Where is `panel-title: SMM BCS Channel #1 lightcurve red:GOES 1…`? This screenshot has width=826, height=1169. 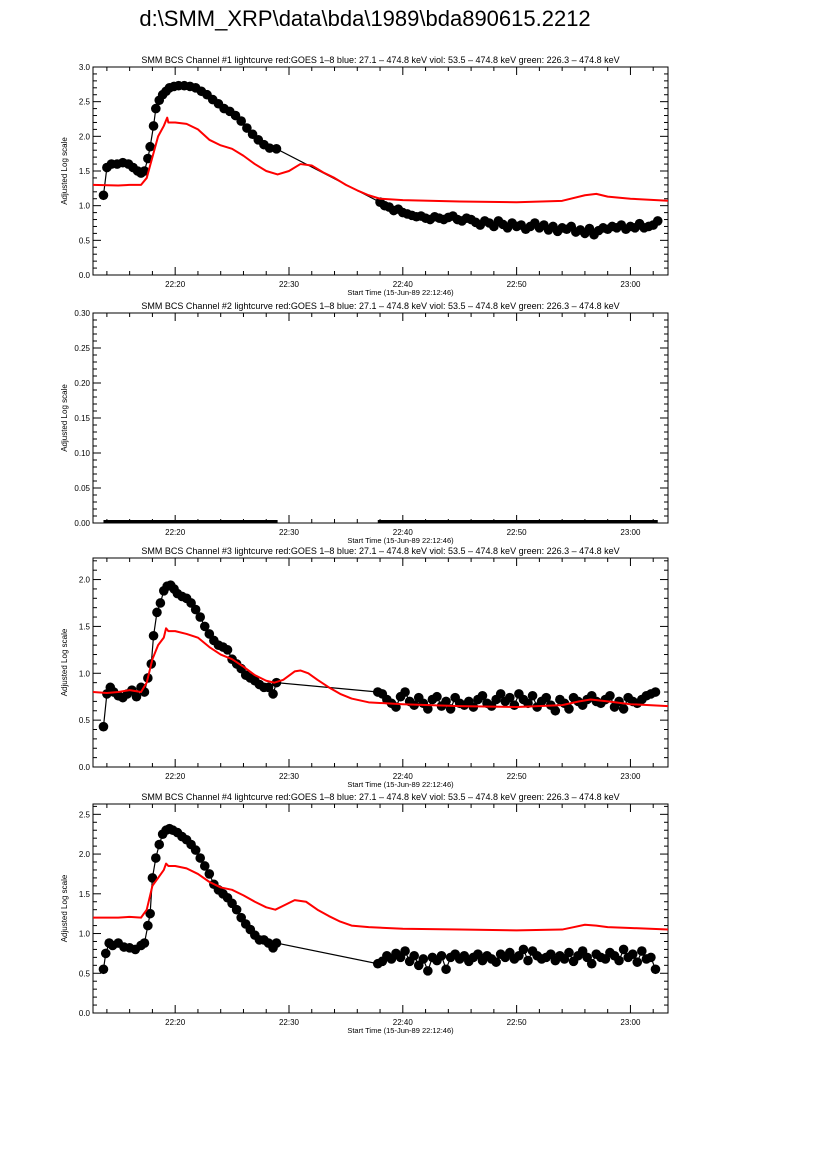
panel-title: SMM BCS Channel #1 lightcurve red:GOES 1… is located at coordinates (380, 60).